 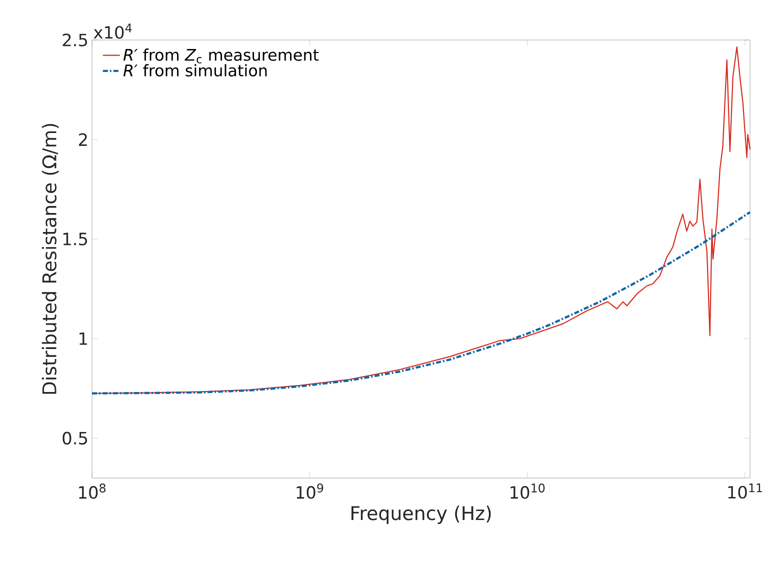 I want to click on x-tick-label: 10$^{10}$, so click(x=527, y=491).